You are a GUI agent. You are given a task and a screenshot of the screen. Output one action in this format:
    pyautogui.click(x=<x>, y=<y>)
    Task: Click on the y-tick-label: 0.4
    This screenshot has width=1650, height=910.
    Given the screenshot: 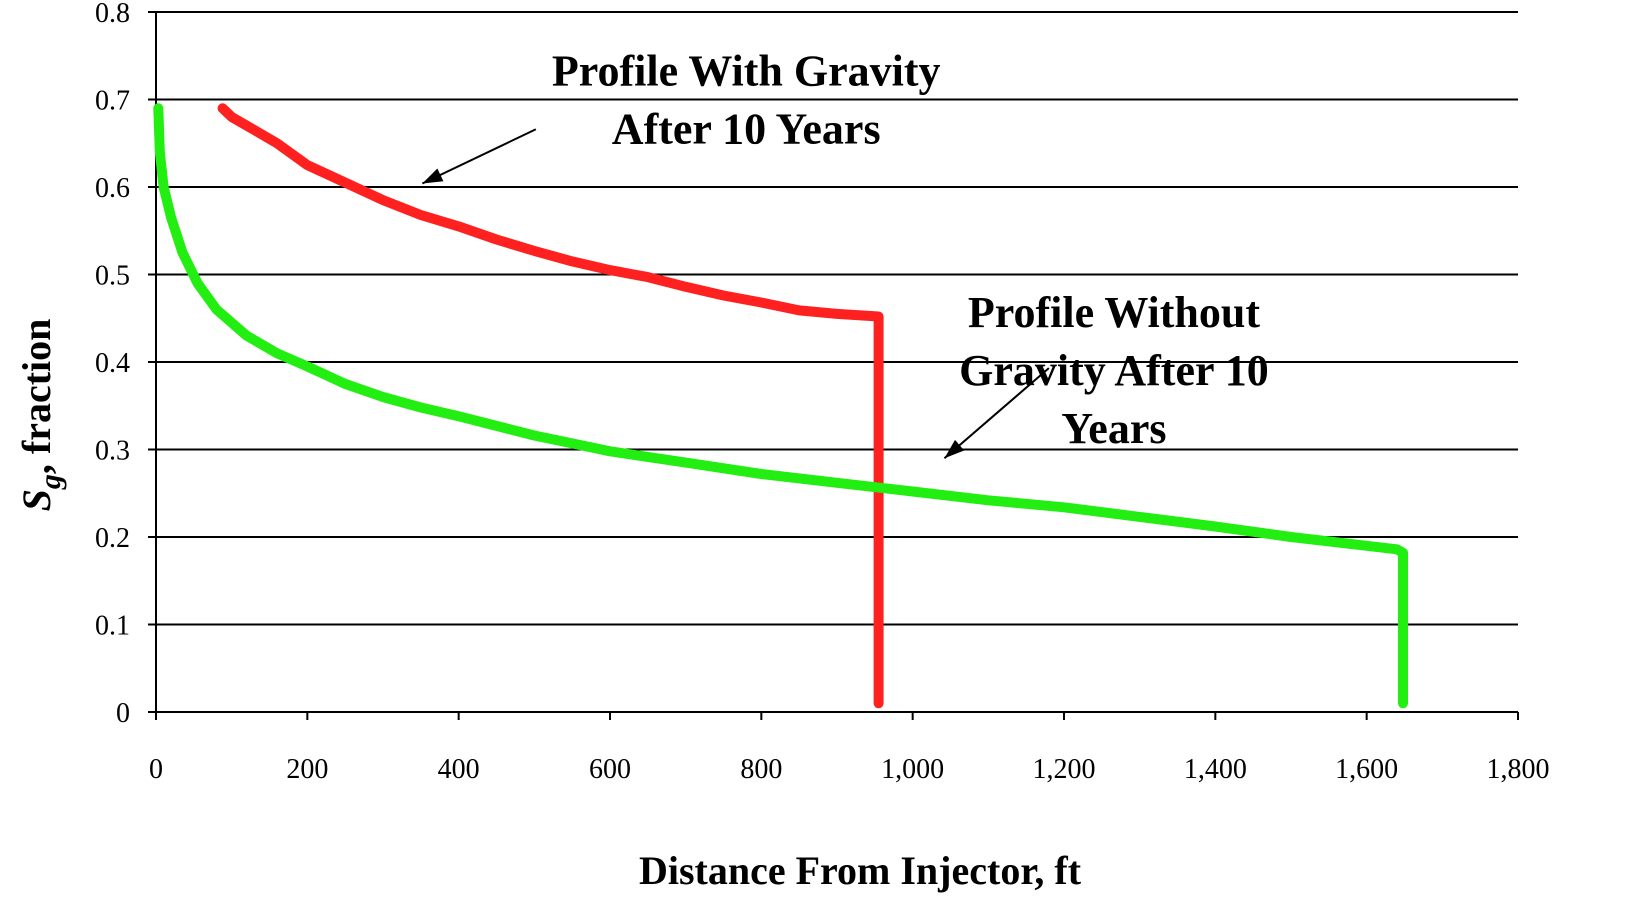 What is the action you would take?
    pyautogui.click(x=112, y=363)
    